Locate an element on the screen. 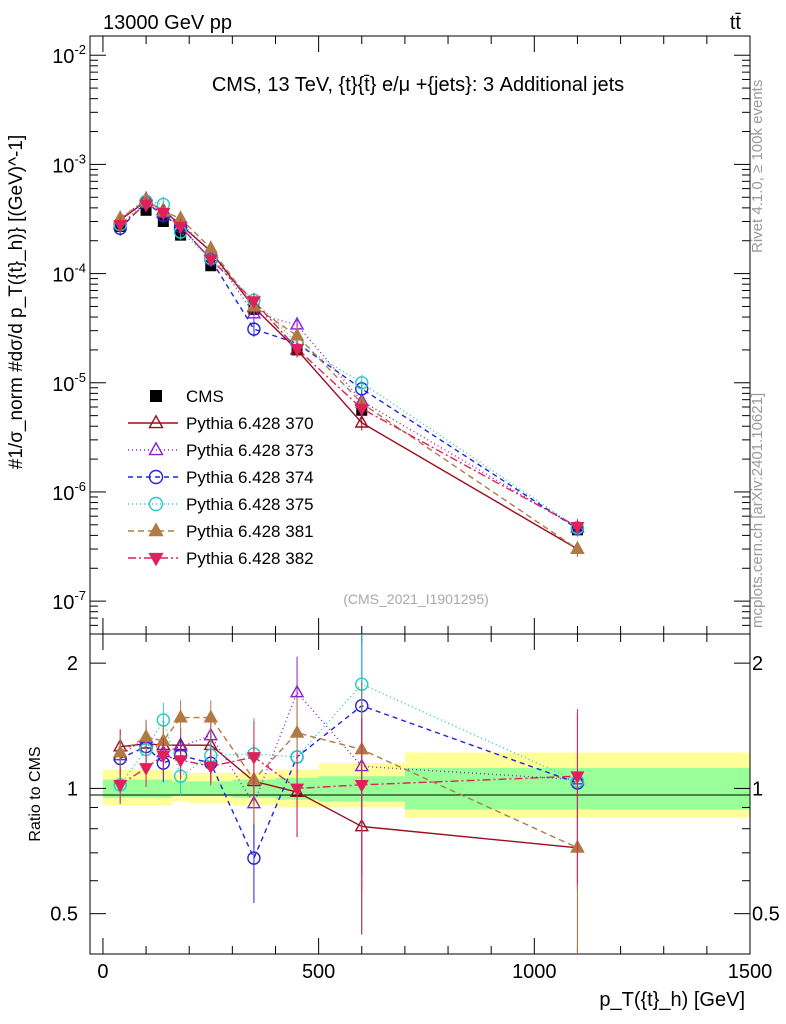 The width and height of the screenshot is (786, 1024). rivet-version-label: Rivet 4.1.0, ≥ 100k events is located at coordinates (757, 166).